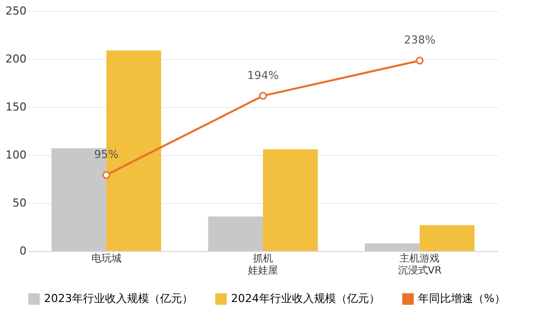 The image size is (550, 330). I want to click on legend-label: 年同比增速（%）, so click(462, 298).